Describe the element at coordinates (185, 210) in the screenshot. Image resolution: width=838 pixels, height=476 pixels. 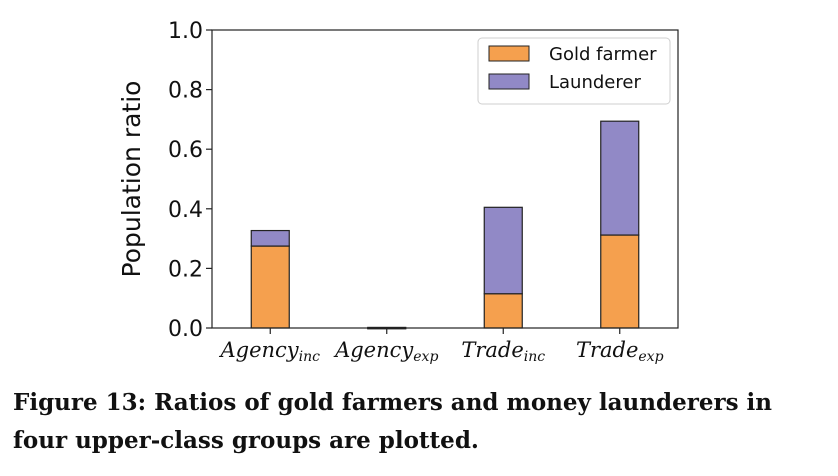
I see `y-tick-label: 0.4` at that location.